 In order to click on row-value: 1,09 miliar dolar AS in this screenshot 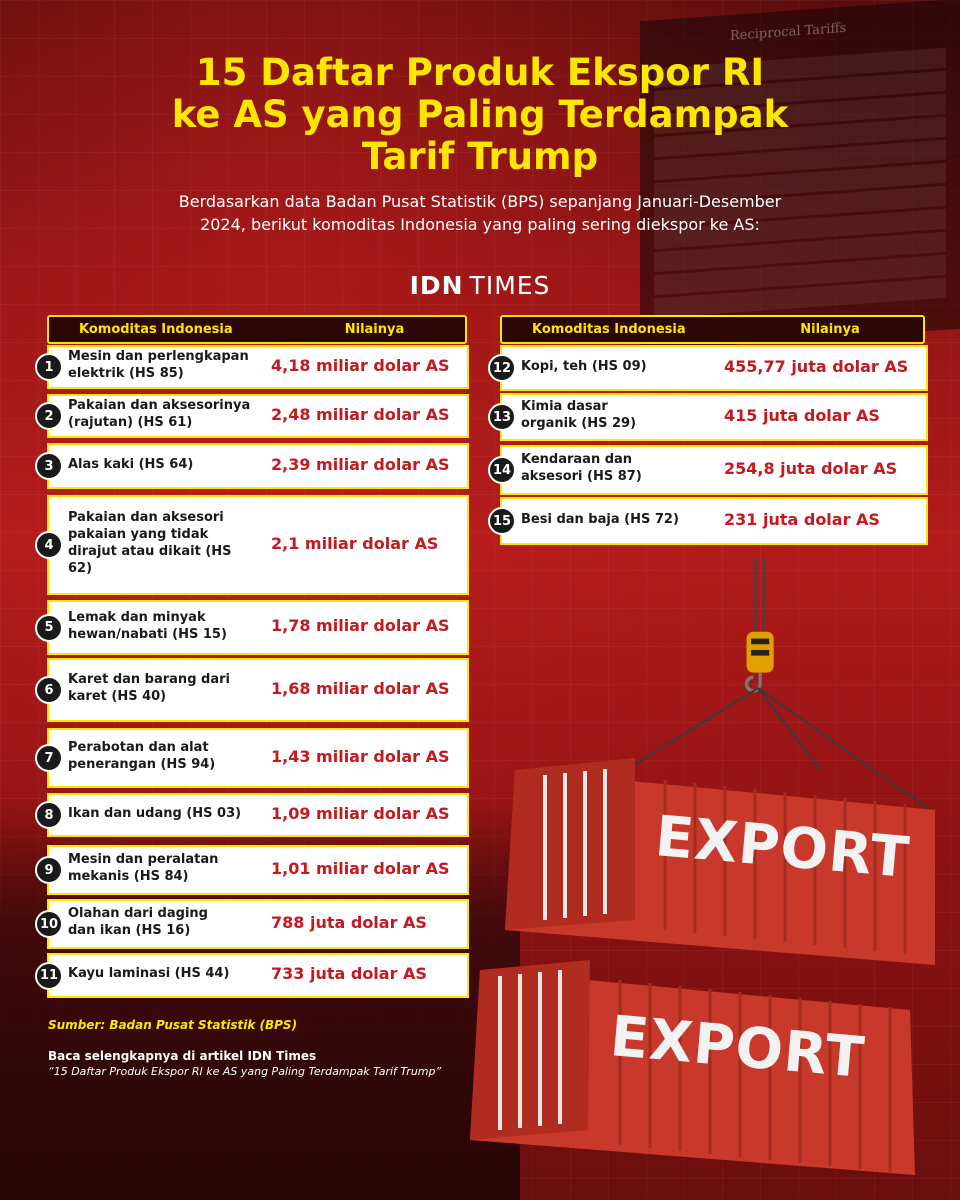, I will do `click(360, 813)`.